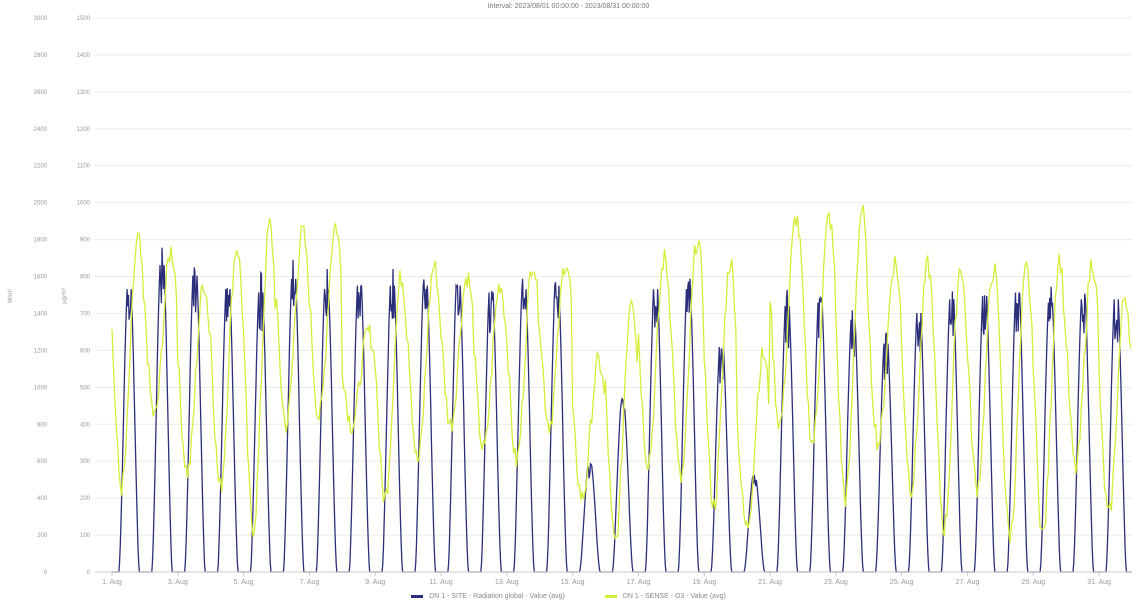 The width and height of the screenshot is (1137, 602). What do you see at coordinates (84, 19) in the screenshot?
I see `y-tick-right: 1500` at bounding box center [84, 19].